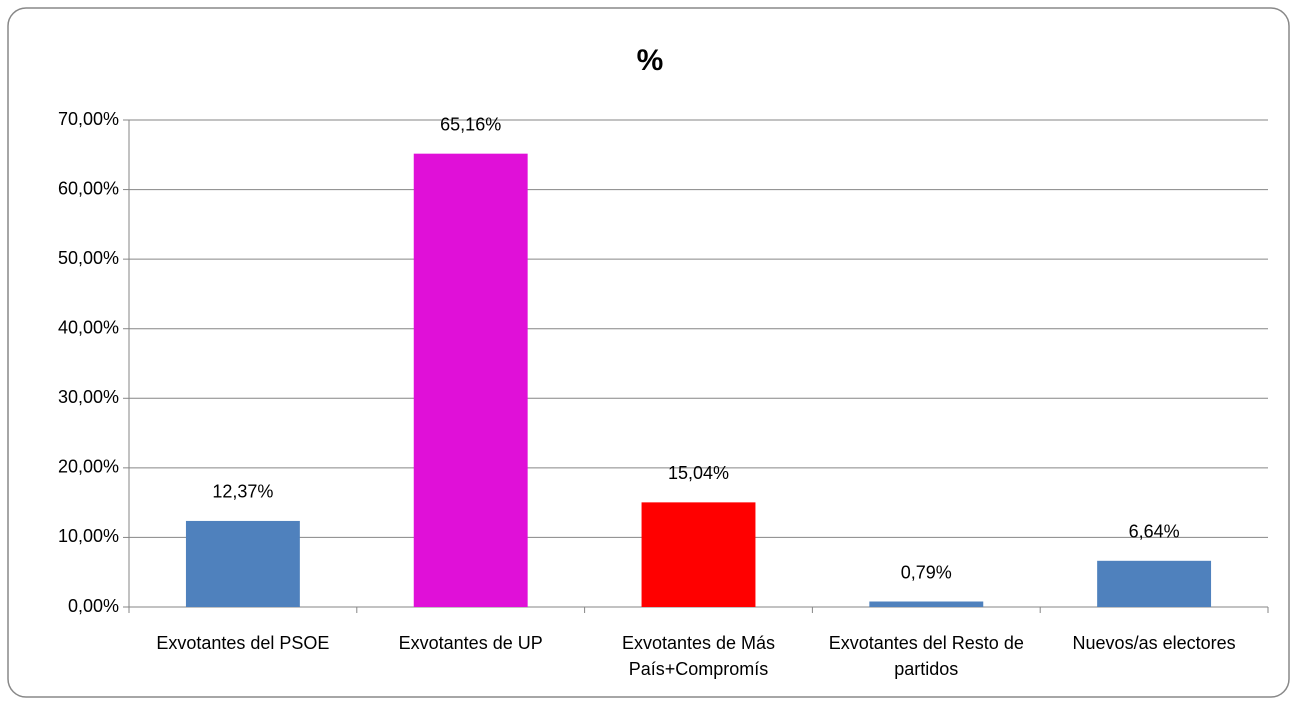 This screenshot has height=705, width=1297. What do you see at coordinates (88, 467) in the screenshot?
I see `y-tick-label: 20,00%` at bounding box center [88, 467].